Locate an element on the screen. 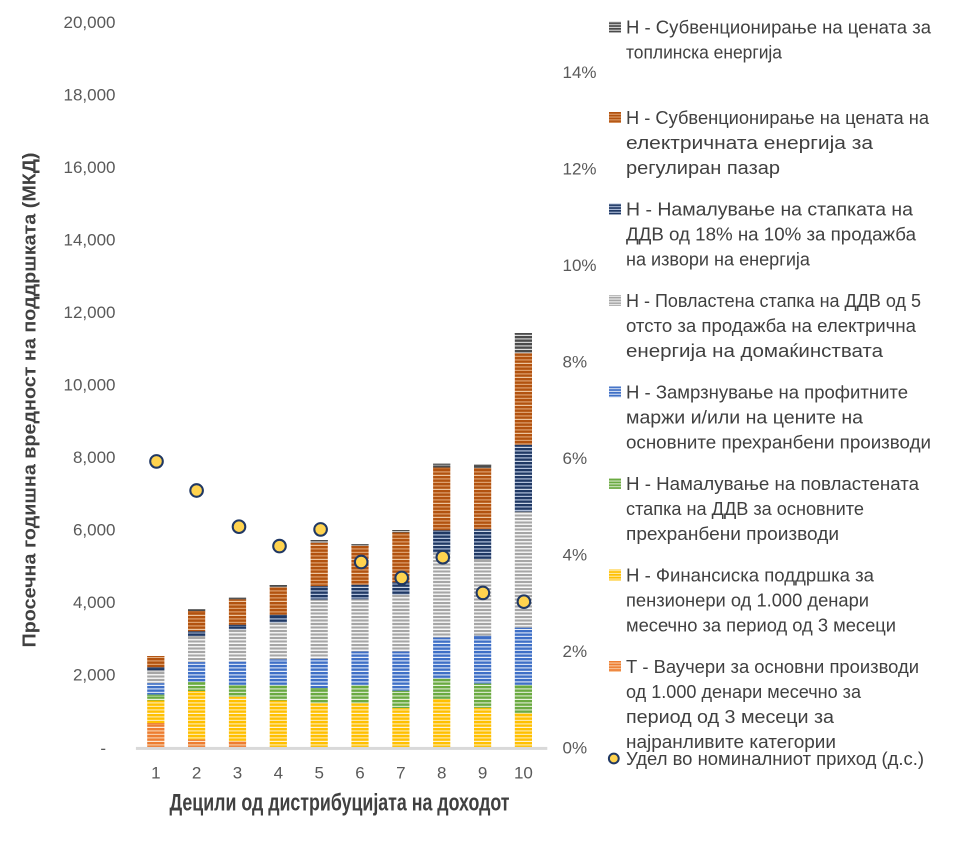  svg-text: 0% is located at coordinates (575, 748).